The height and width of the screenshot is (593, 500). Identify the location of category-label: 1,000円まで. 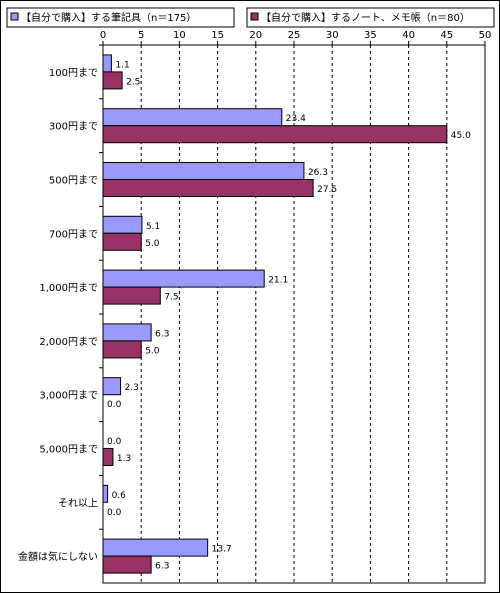
(68, 288).